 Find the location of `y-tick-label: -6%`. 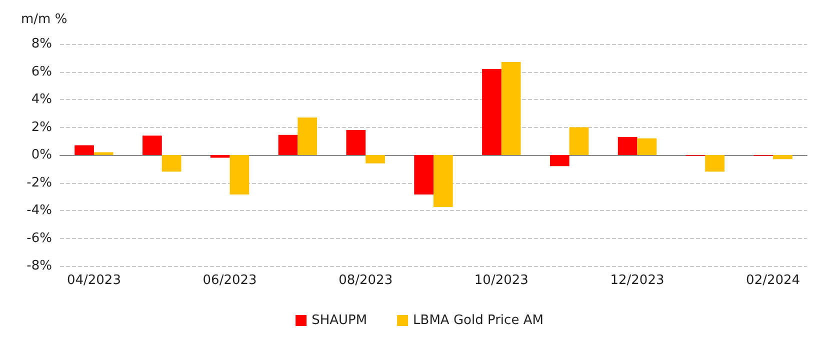

y-tick-label: -6% is located at coordinates (39, 238).